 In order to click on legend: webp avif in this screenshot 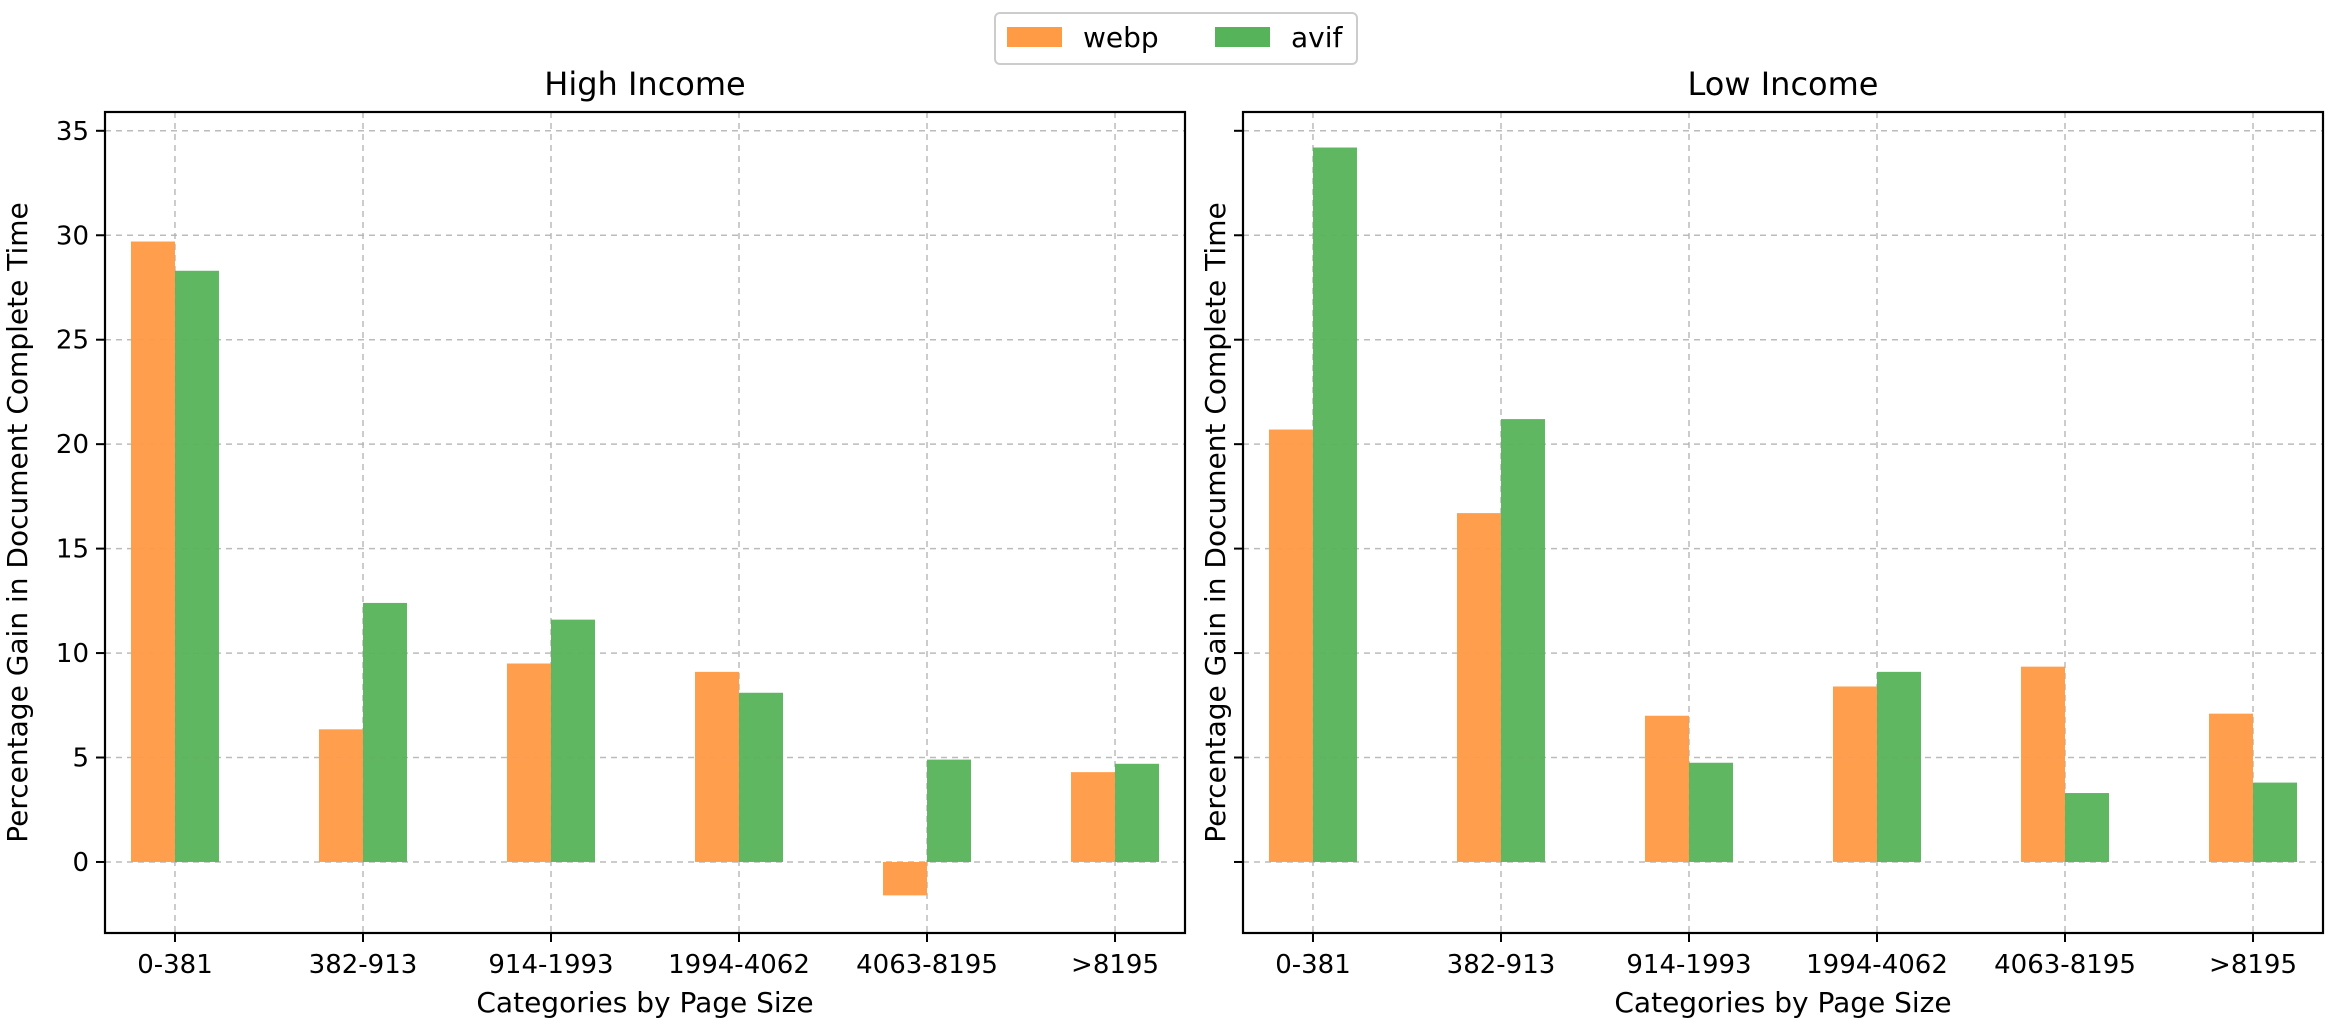, I will do `click(1176, 38)`.